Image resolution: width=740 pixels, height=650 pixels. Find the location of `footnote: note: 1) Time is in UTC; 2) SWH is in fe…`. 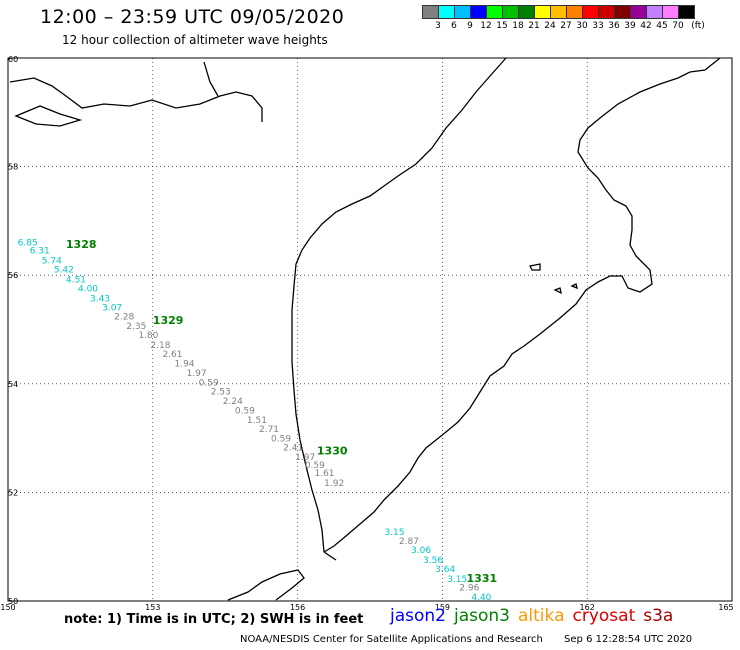

footnote: note: 1) Time is in UTC; 2) SWH is in fe… is located at coordinates (214, 619).